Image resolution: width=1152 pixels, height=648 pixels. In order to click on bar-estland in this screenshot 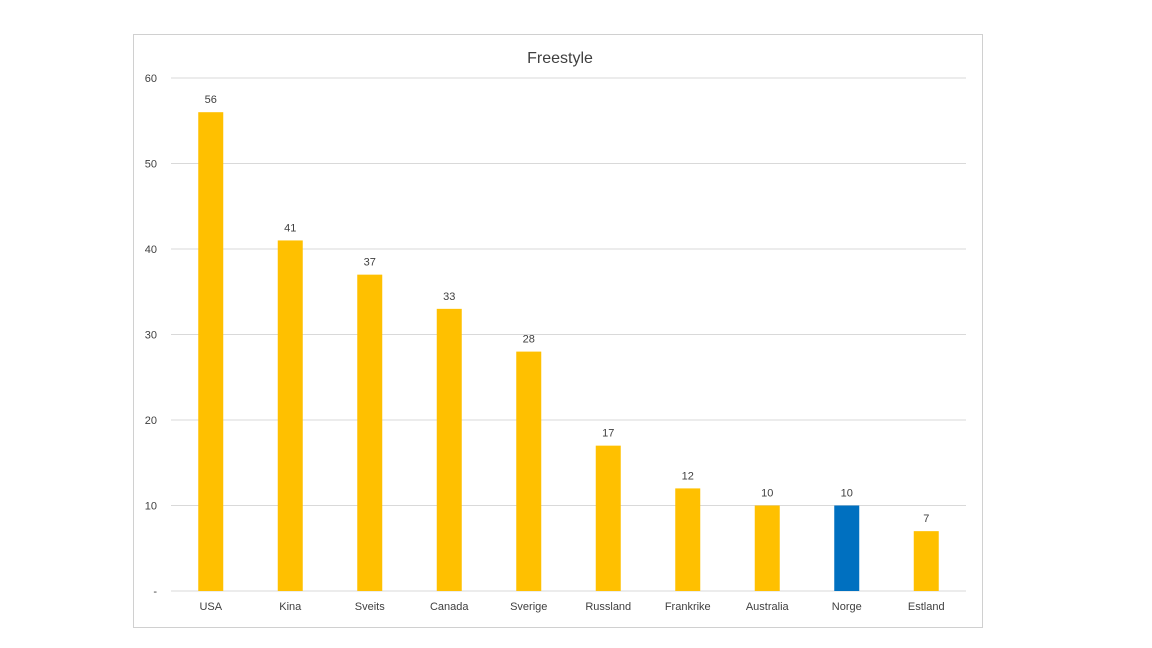, I will do `click(926, 561)`.